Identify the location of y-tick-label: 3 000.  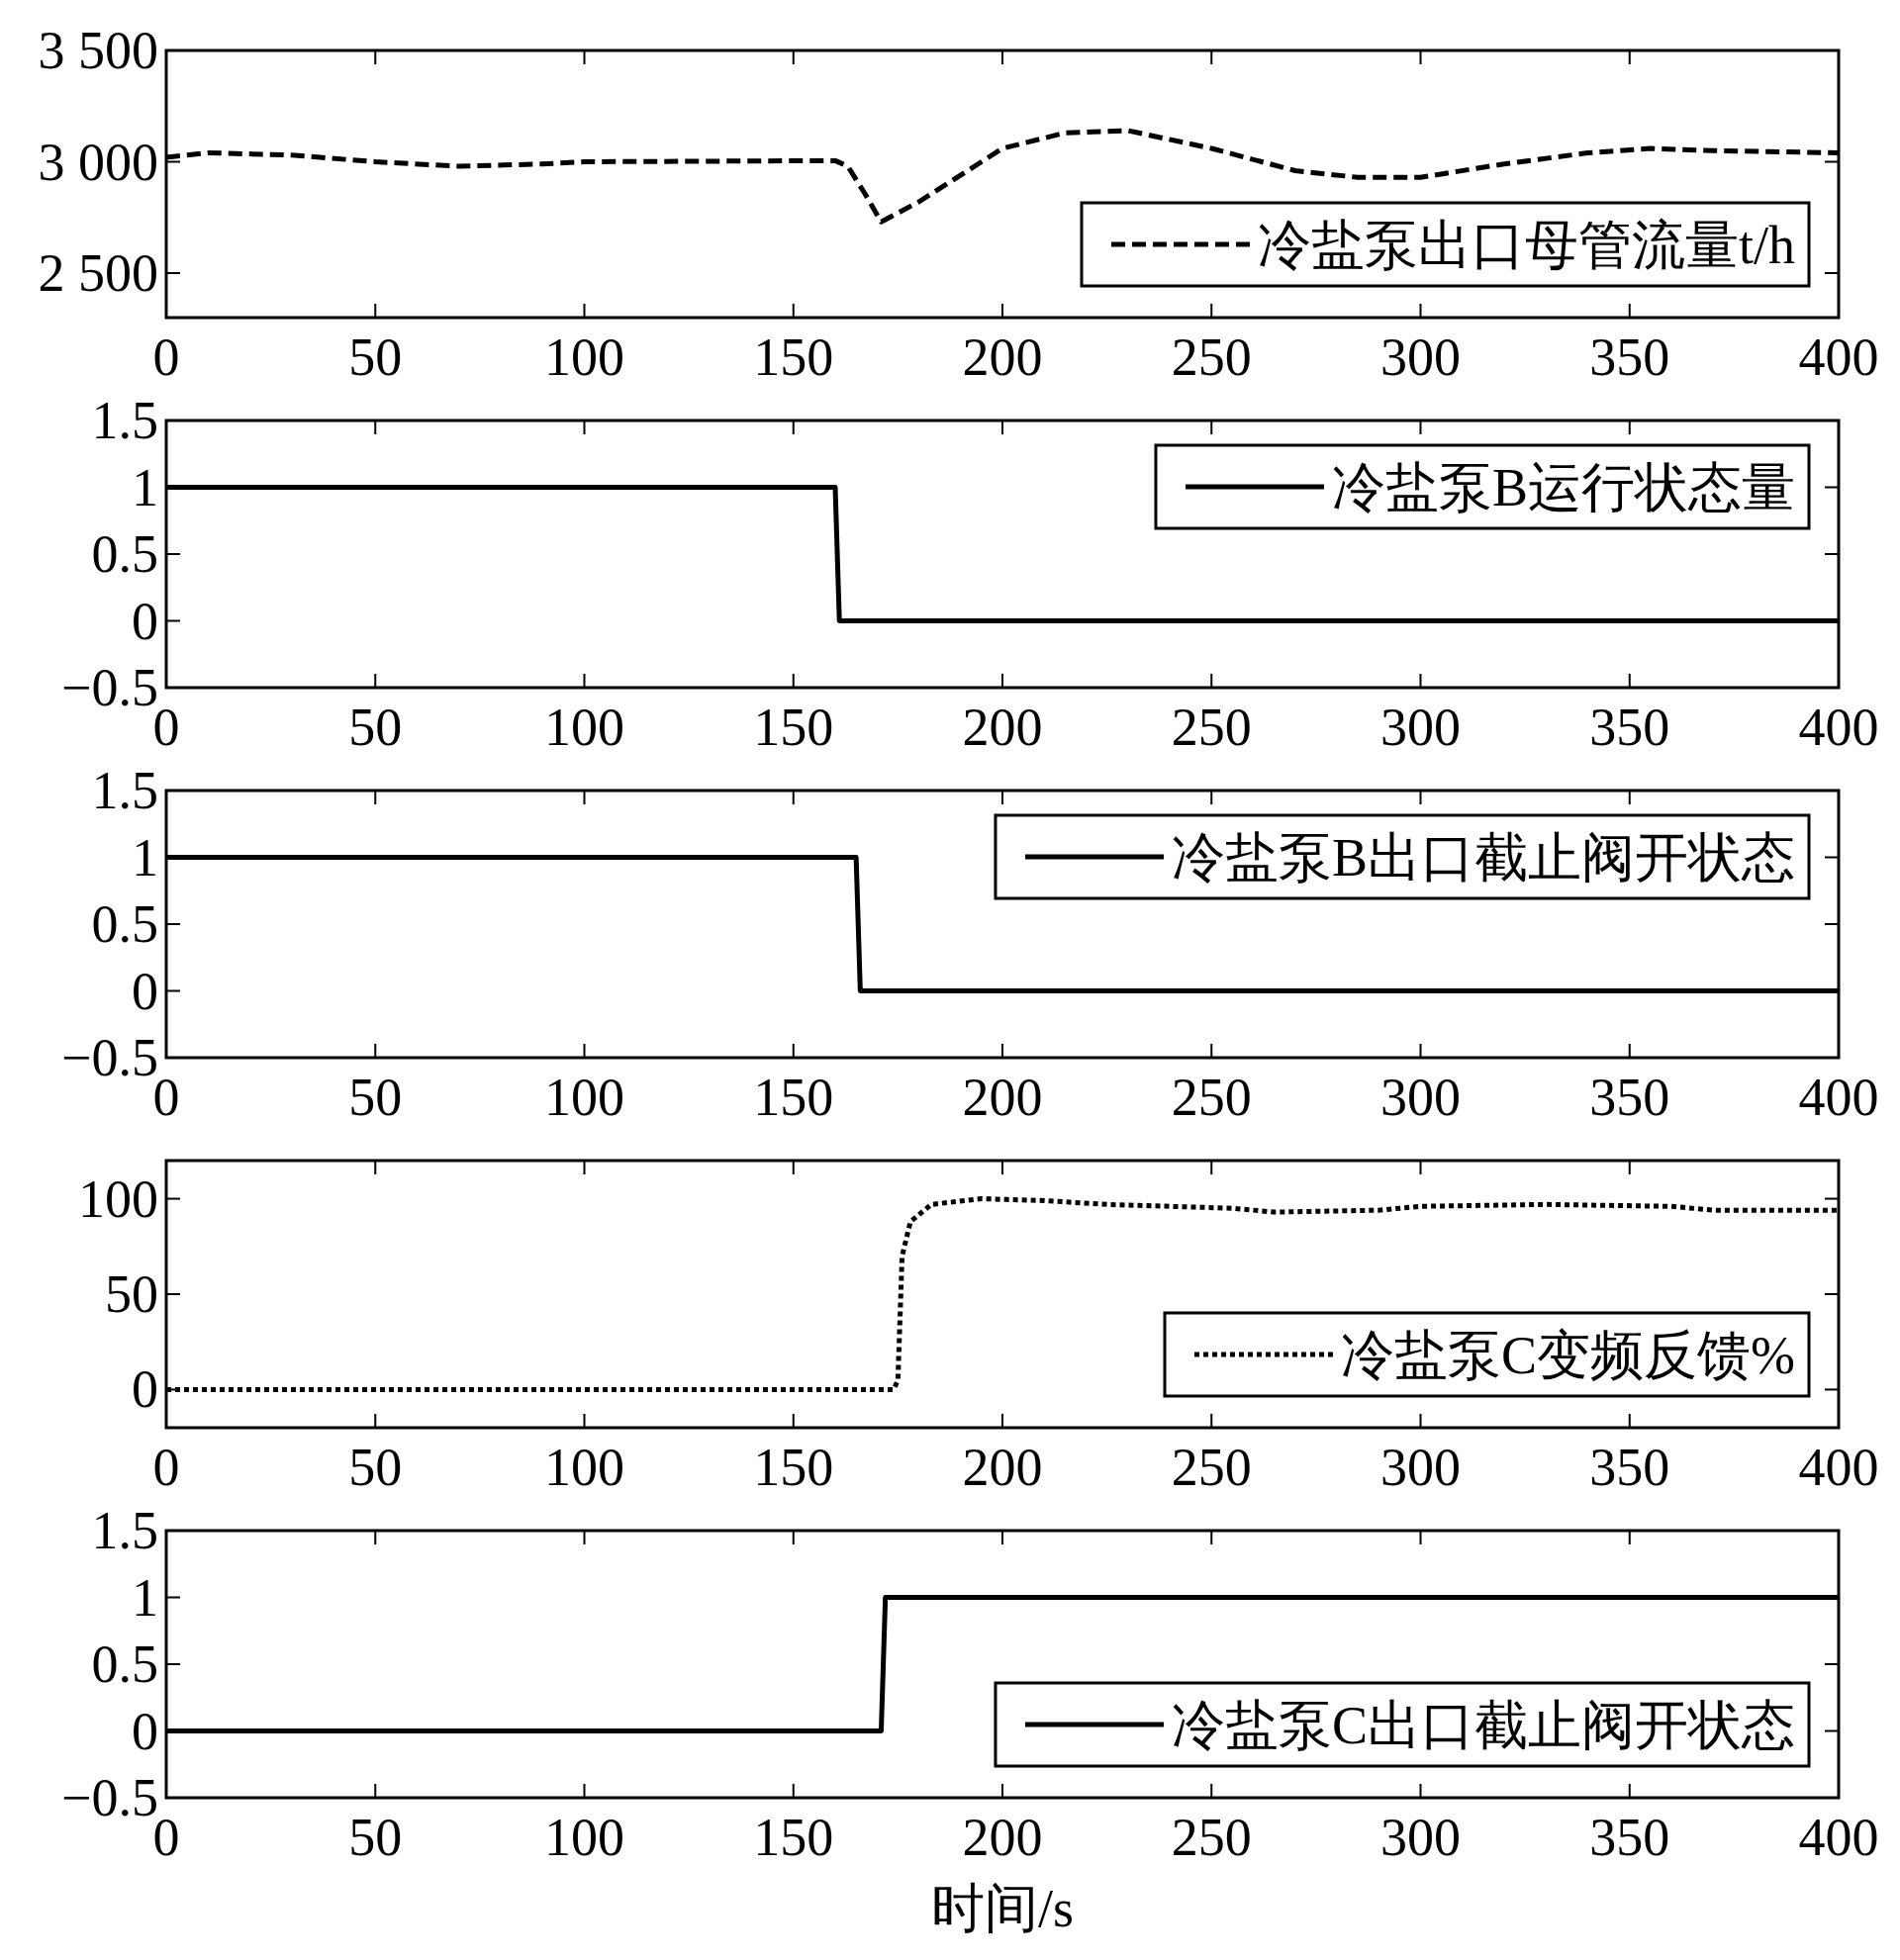
(98, 162).